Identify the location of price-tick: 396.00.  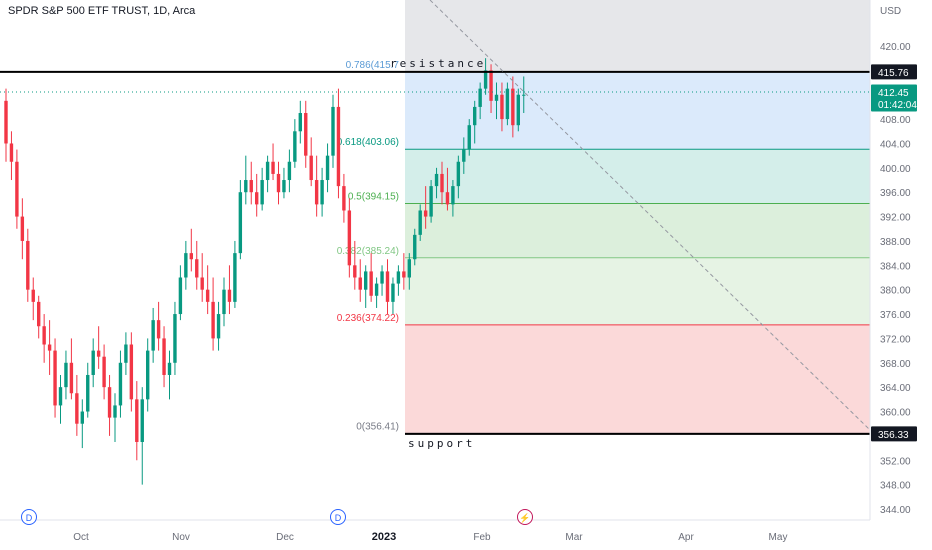
(895, 193).